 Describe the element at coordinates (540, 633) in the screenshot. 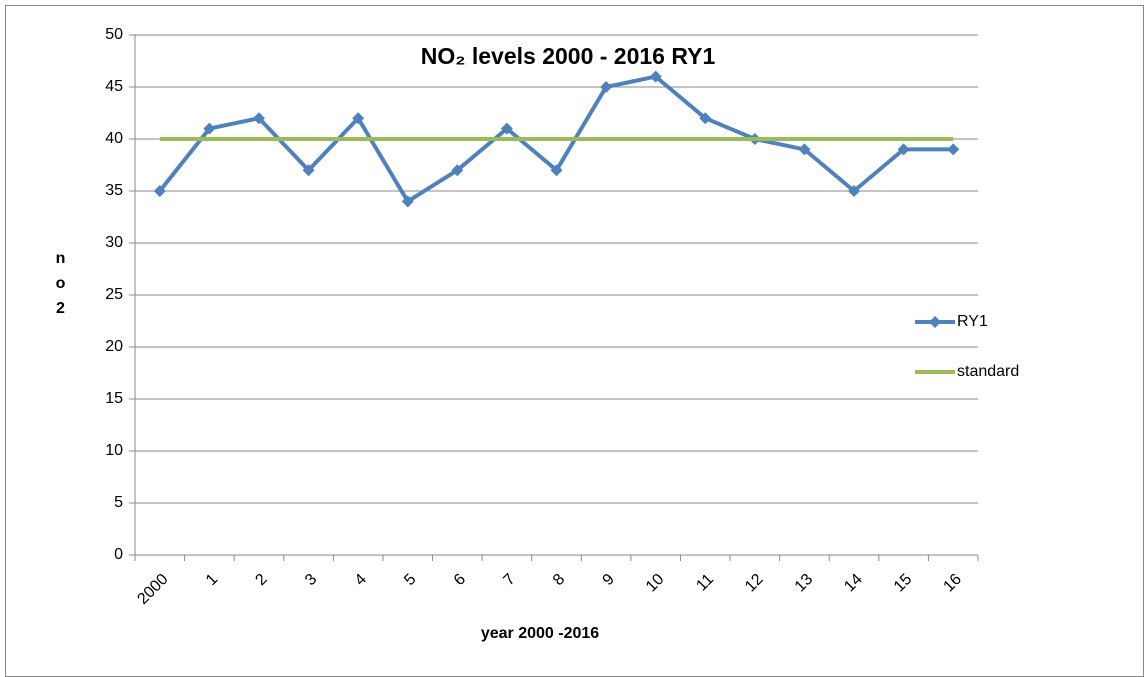

I see `x-axis-label: year 2000 -2016` at that location.